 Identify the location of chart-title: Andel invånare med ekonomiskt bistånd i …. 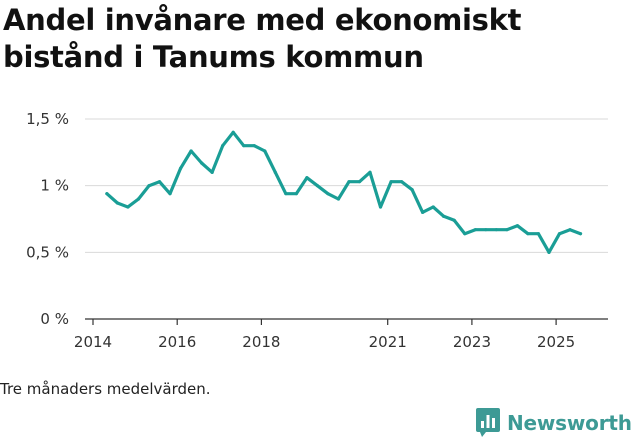
(262, 38).